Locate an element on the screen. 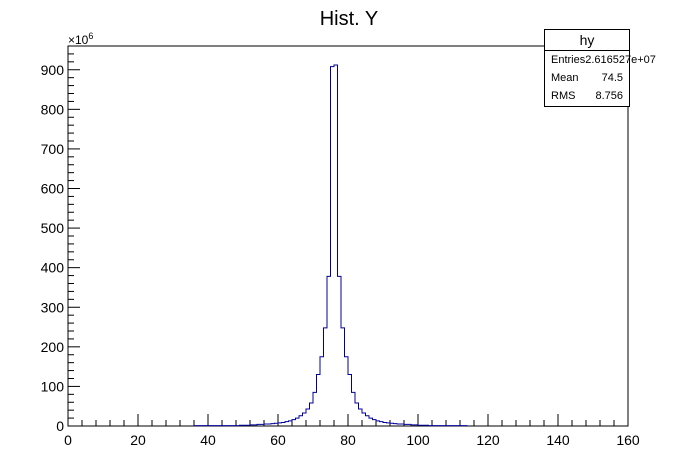  y-tick-label: 400 is located at coordinates (53, 268).